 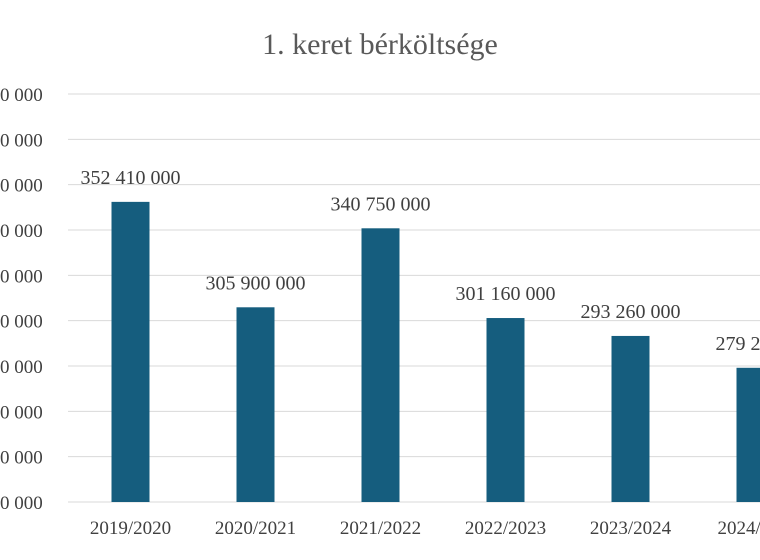 I want to click on x-tick-label: 2021/2022, so click(x=380, y=528).